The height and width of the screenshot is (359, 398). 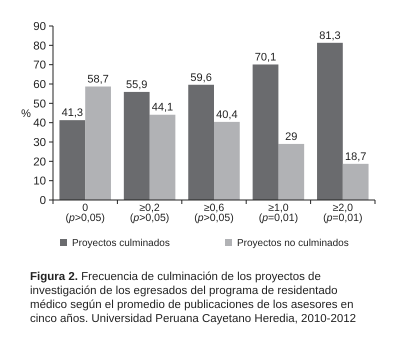 I want to click on y-axis-title: %, so click(x=26, y=114).